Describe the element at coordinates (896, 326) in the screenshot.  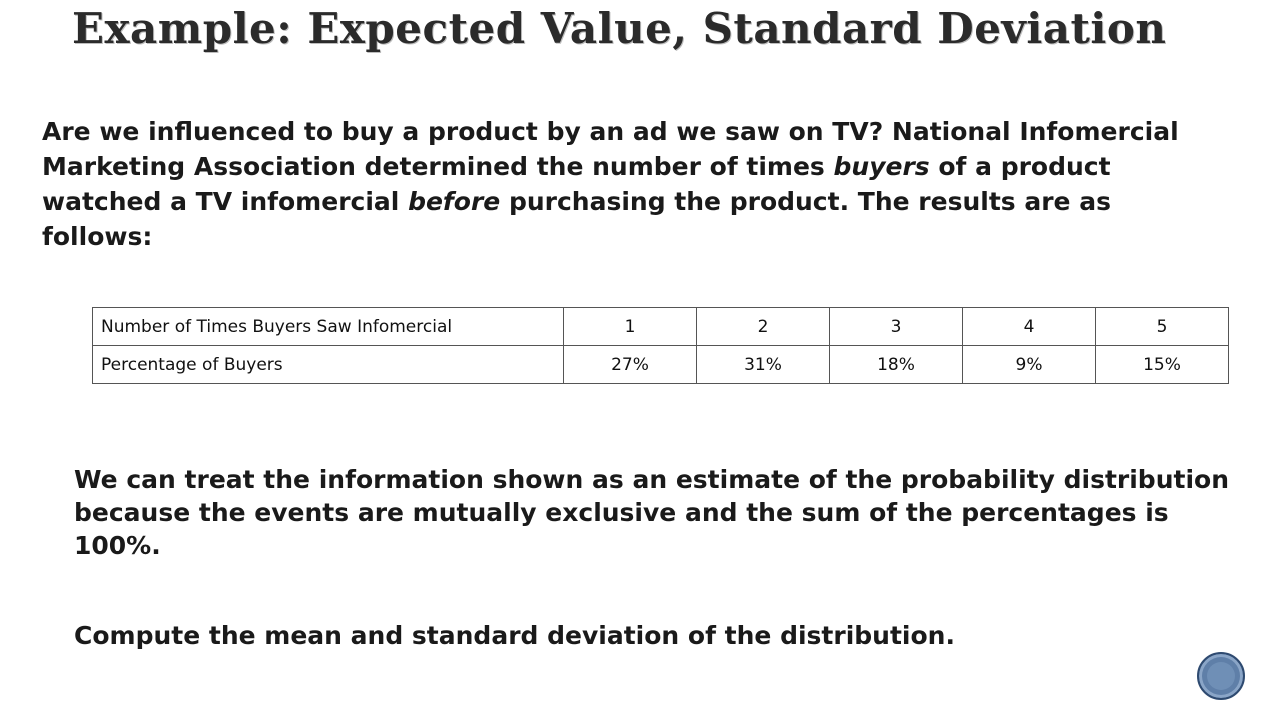
I see `table-cell: 3` at that location.